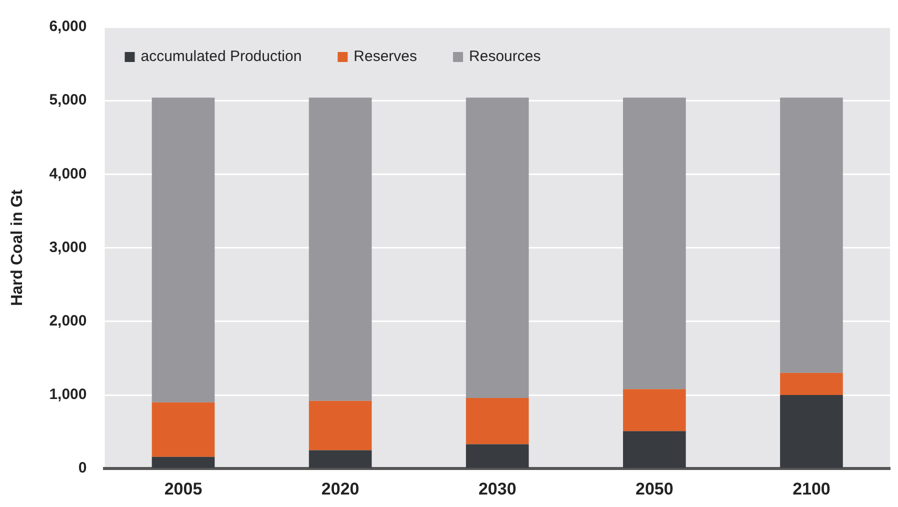 The height and width of the screenshot is (507, 898). Describe the element at coordinates (68, 27) in the screenshot. I see `y-tick-label: 6,000` at that location.